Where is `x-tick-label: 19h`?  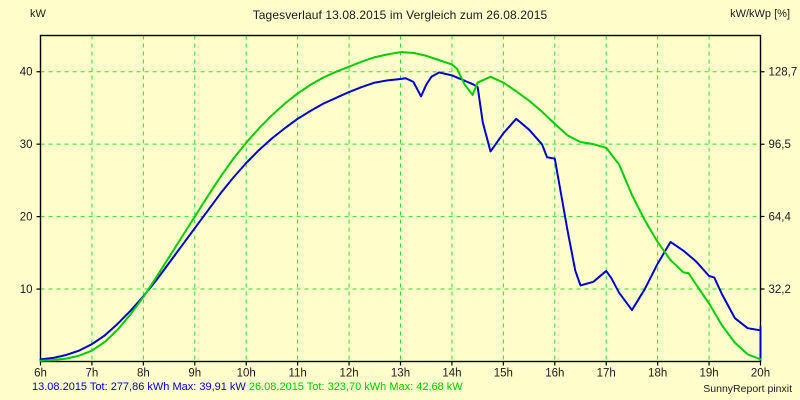
x-tick-label: 19h is located at coordinates (708, 374).